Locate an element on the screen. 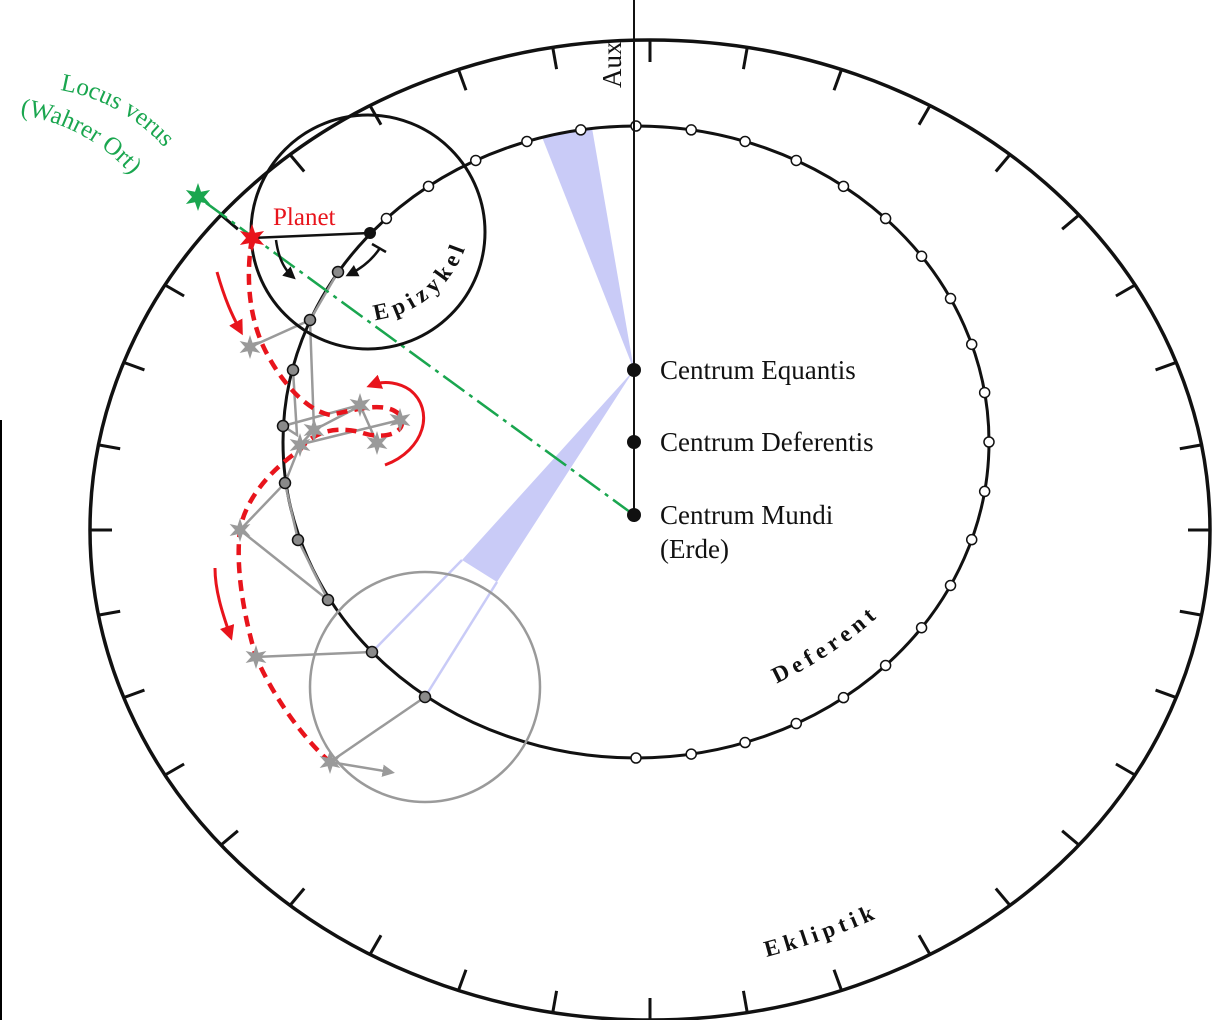 This screenshot has width=1216, height=1020. ghost-epicycle is located at coordinates (425, 687).